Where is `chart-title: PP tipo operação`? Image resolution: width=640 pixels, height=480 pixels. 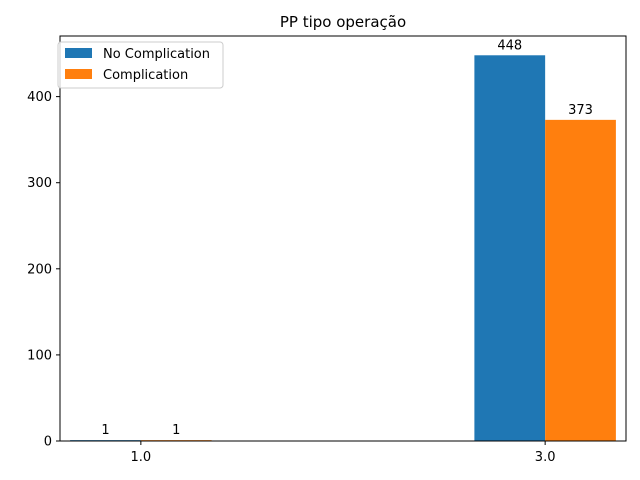 chart-title: PP tipo operação is located at coordinates (343, 22).